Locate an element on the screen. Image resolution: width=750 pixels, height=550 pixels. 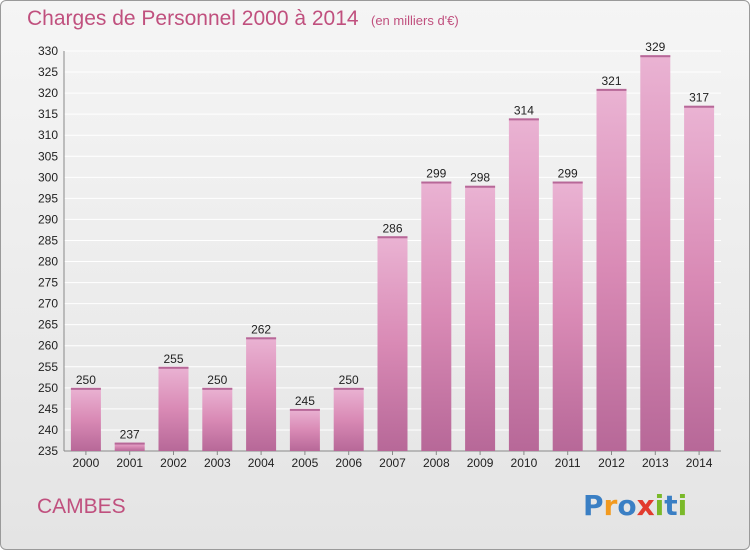
y-tick-label: 250 is located at coordinates (48, 388).